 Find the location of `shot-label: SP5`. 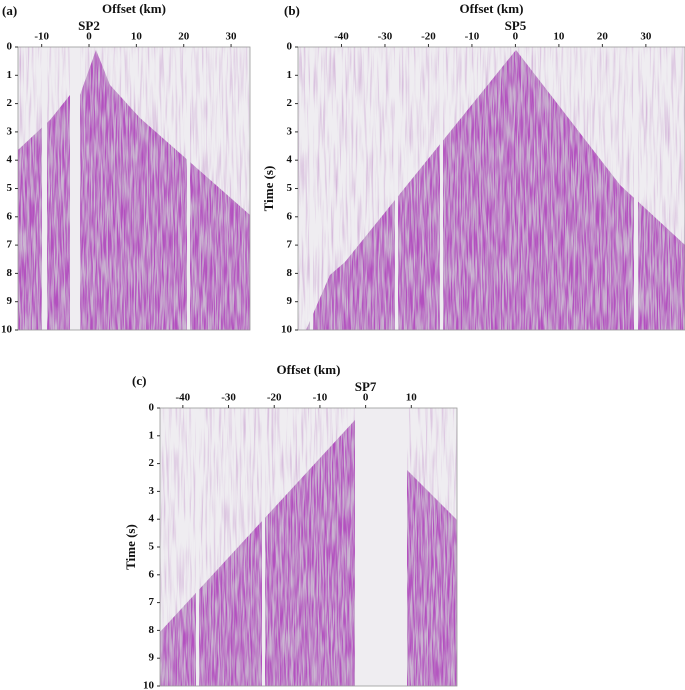

shot-label: SP5 is located at coordinates (516, 25).